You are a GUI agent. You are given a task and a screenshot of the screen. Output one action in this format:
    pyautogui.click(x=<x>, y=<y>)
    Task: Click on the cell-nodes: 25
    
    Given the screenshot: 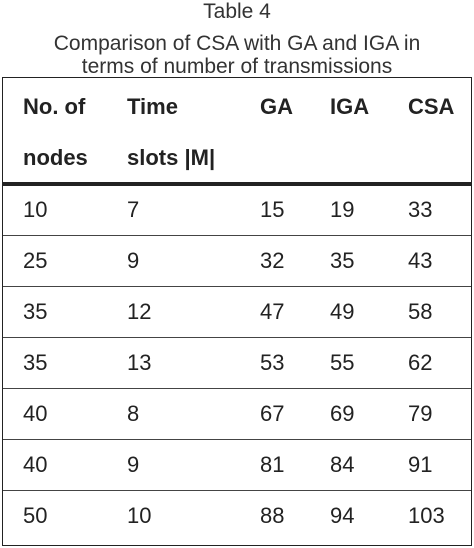 What is the action you would take?
    pyautogui.click(x=35, y=260)
    